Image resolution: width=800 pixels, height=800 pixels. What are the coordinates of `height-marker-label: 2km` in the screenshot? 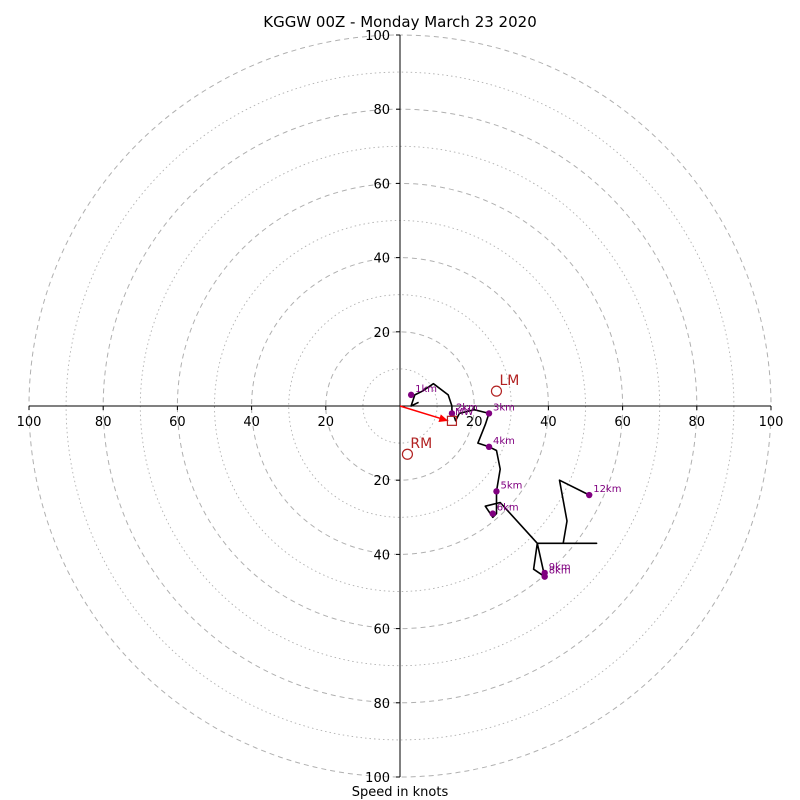 It's located at (467, 407).